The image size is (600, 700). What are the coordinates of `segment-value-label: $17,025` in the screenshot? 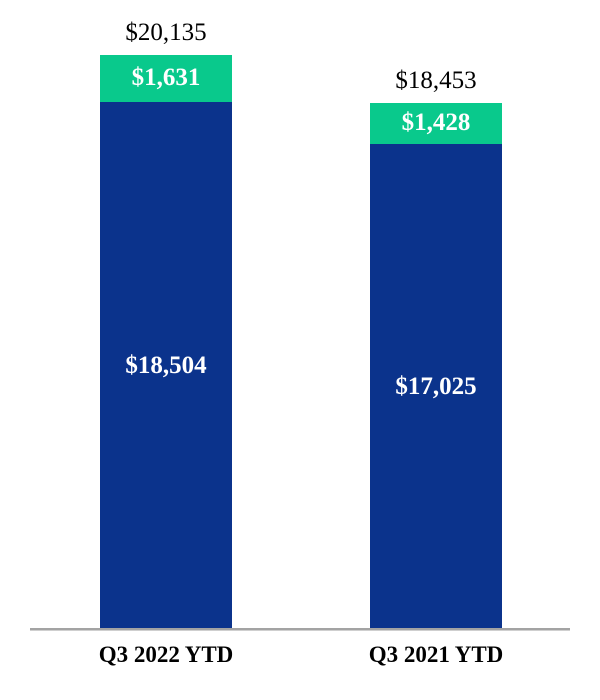 It's located at (436, 386).